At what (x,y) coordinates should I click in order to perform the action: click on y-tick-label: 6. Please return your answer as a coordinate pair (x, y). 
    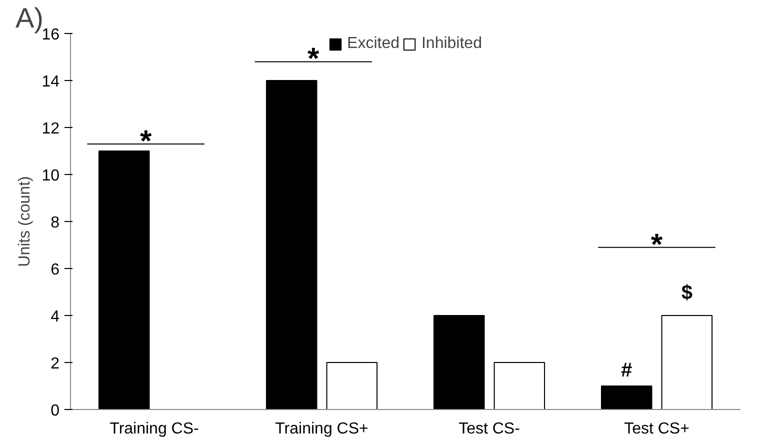
    Looking at the image, I should click on (55, 270).